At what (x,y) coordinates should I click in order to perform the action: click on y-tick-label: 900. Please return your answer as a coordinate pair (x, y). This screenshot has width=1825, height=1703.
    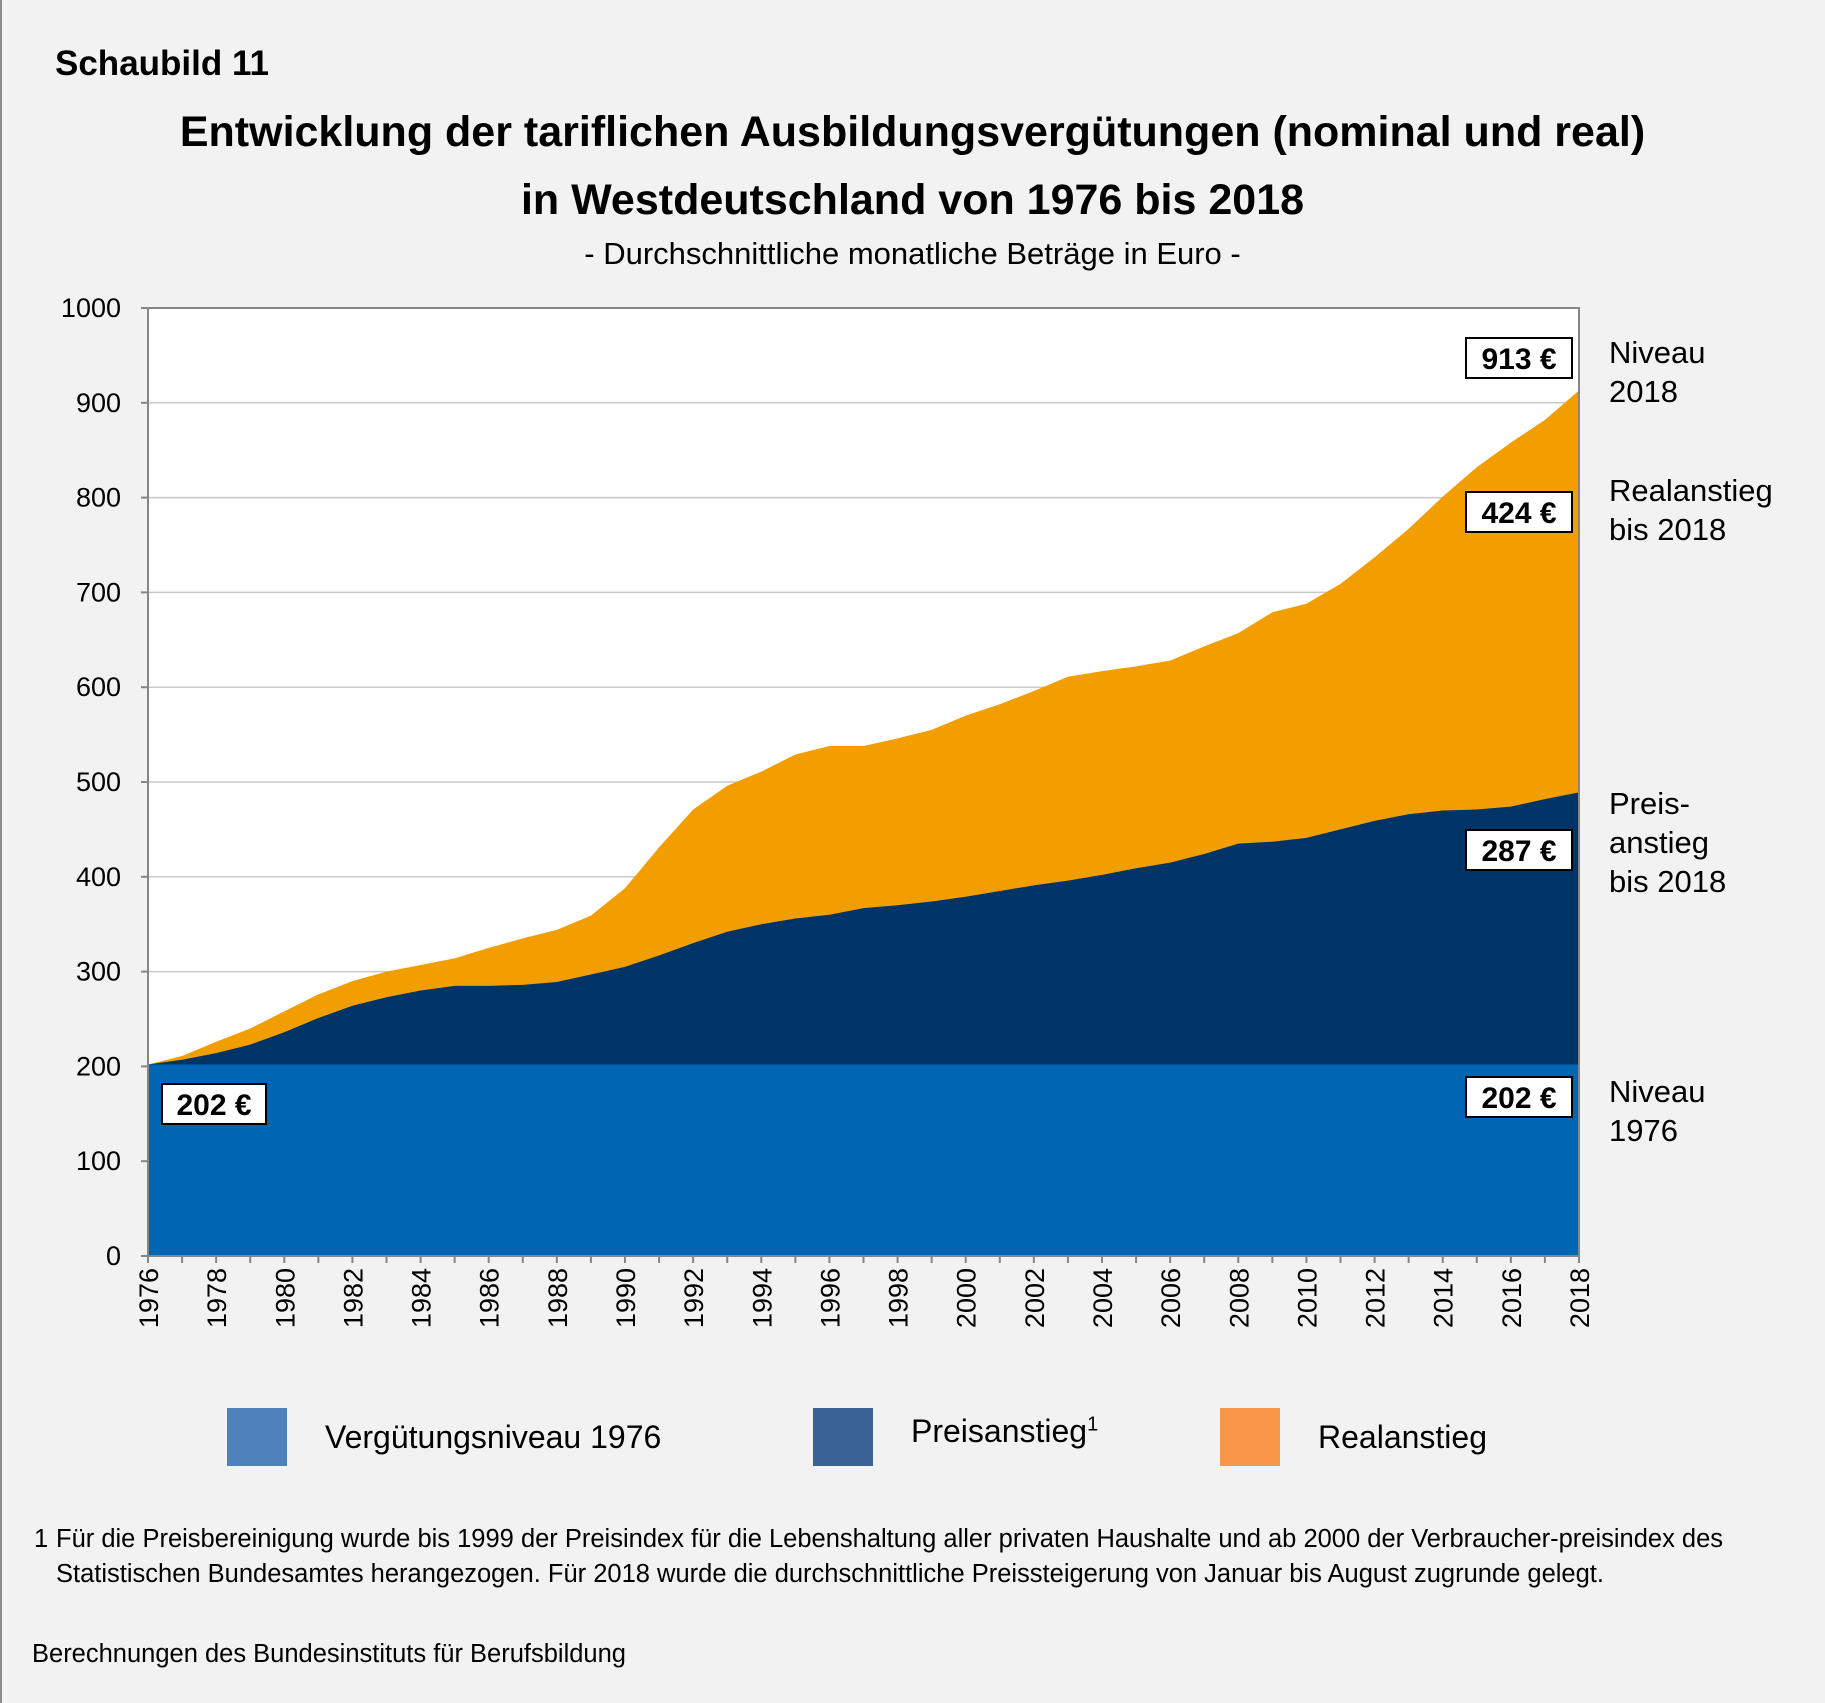
    Looking at the image, I should click on (98, 403).